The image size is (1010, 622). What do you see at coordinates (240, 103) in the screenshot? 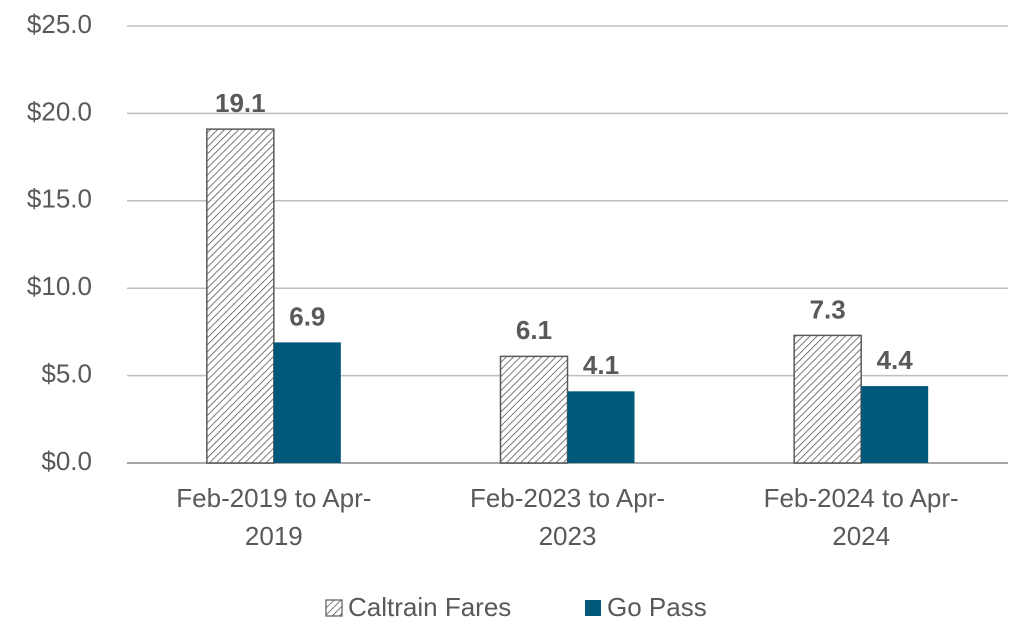
I see `value-label: 19.1` at bounding box center [240, 103].